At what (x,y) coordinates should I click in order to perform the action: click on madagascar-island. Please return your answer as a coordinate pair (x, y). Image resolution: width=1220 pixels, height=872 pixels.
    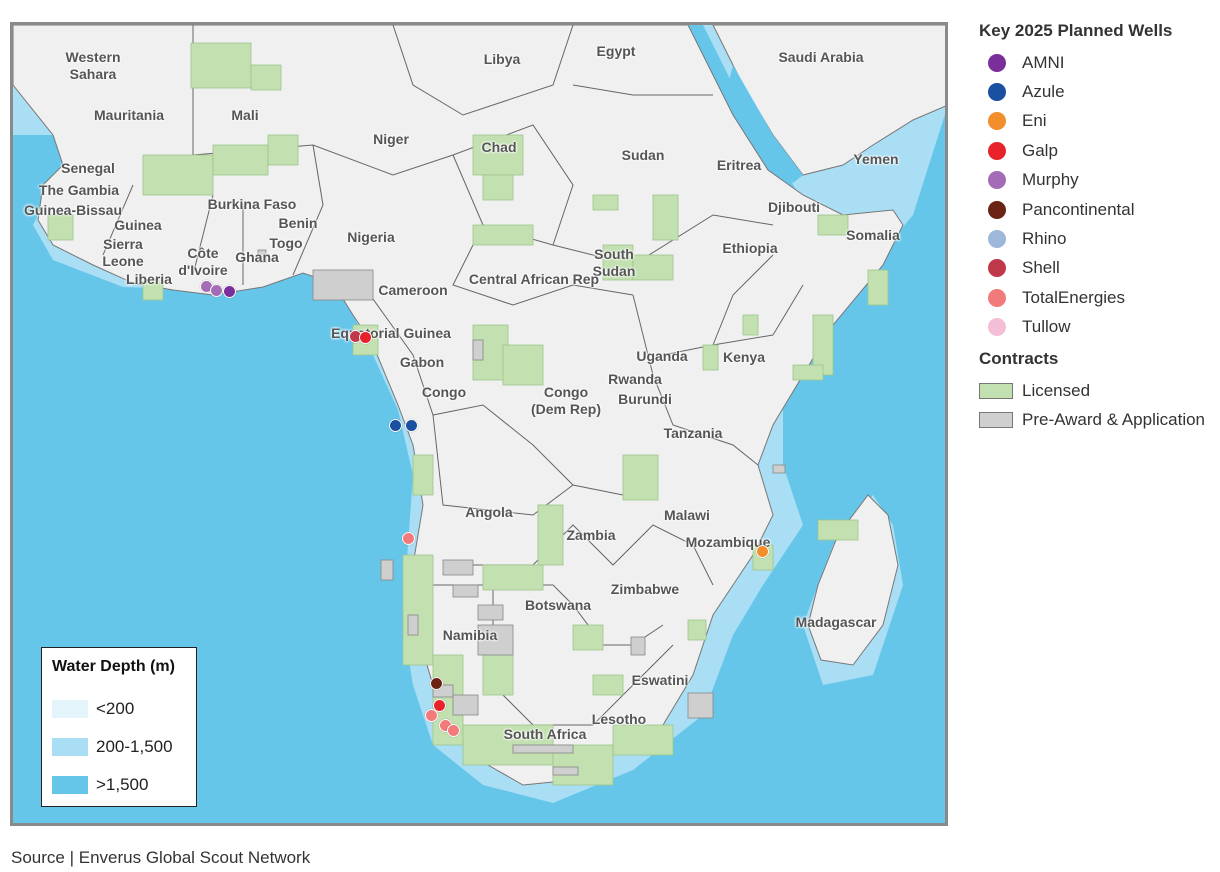
    Looking at the image, I should click on (853, 580).